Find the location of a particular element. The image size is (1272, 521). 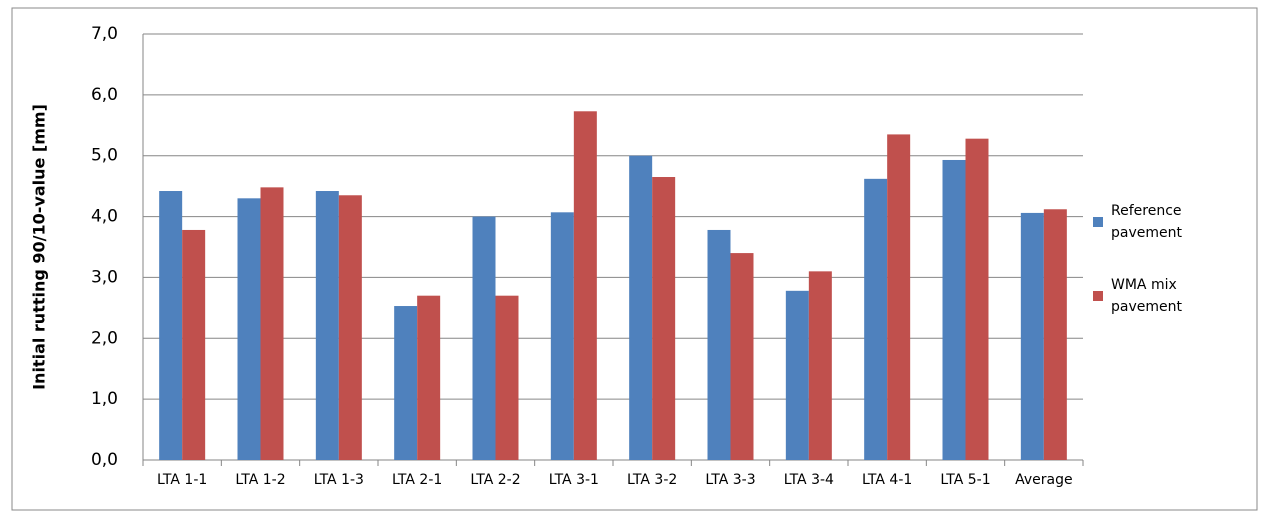

y-tick-label: 4,0 is located at coordinates (104, 217).